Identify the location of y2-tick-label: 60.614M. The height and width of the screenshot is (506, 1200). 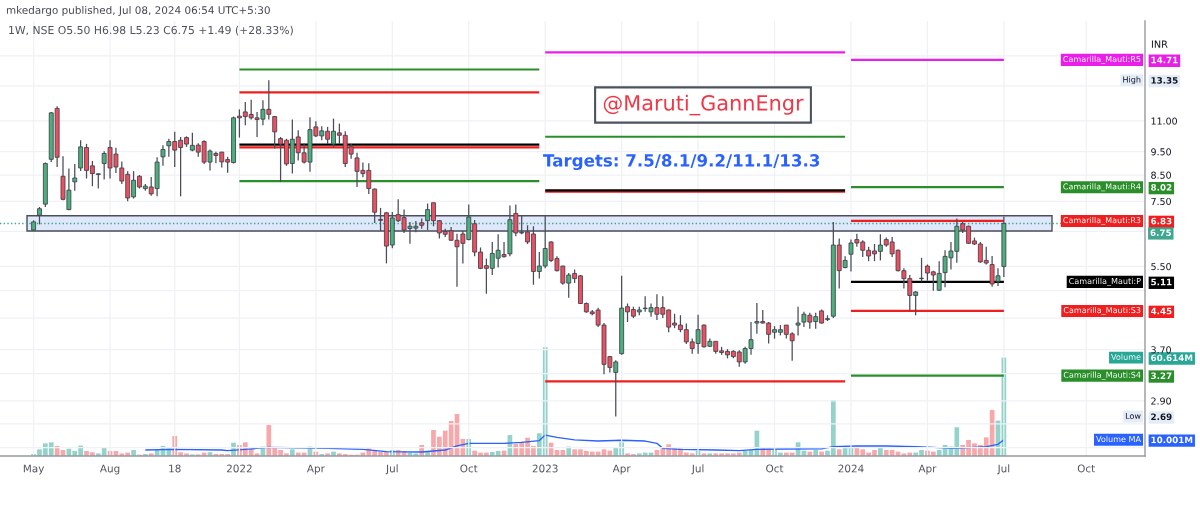
(1172, 358).